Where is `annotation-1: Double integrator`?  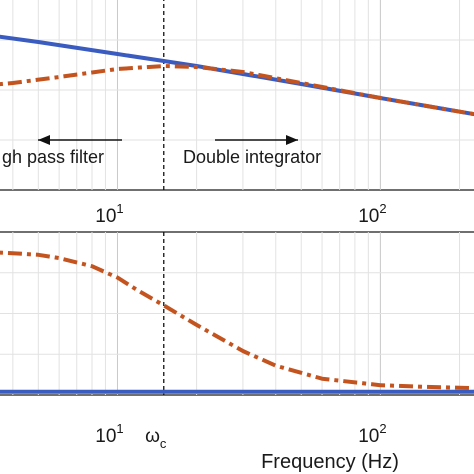
annotation-1: Double integrator is located at coordinates (252, 151).